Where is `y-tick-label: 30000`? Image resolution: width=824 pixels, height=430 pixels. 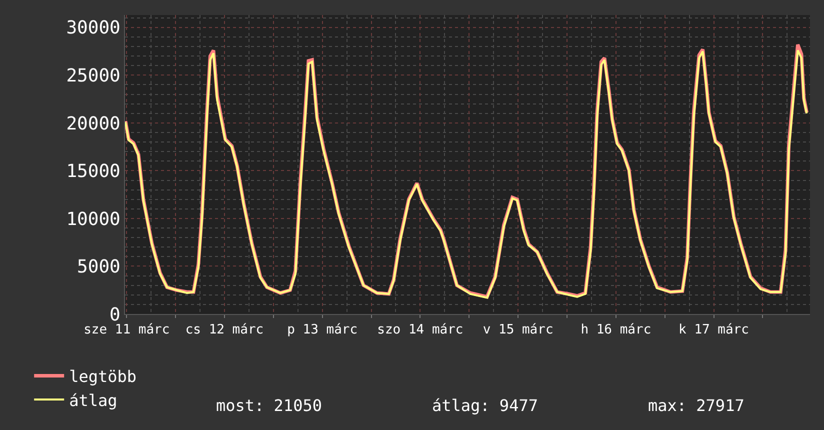
y-tick-label: 30000 is located at coordinates (93, 28).